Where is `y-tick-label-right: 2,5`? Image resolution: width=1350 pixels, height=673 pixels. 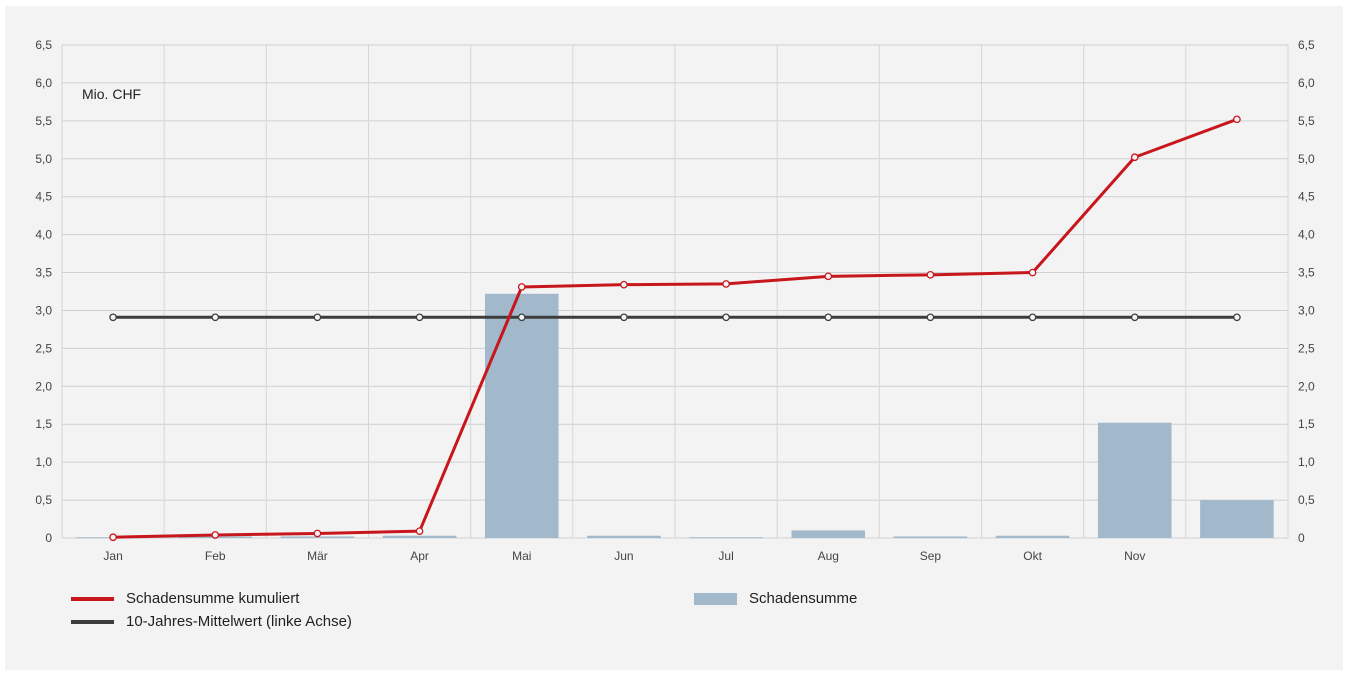
y-tick-label-right: 2,5 is located at coordinates (1306, 348).